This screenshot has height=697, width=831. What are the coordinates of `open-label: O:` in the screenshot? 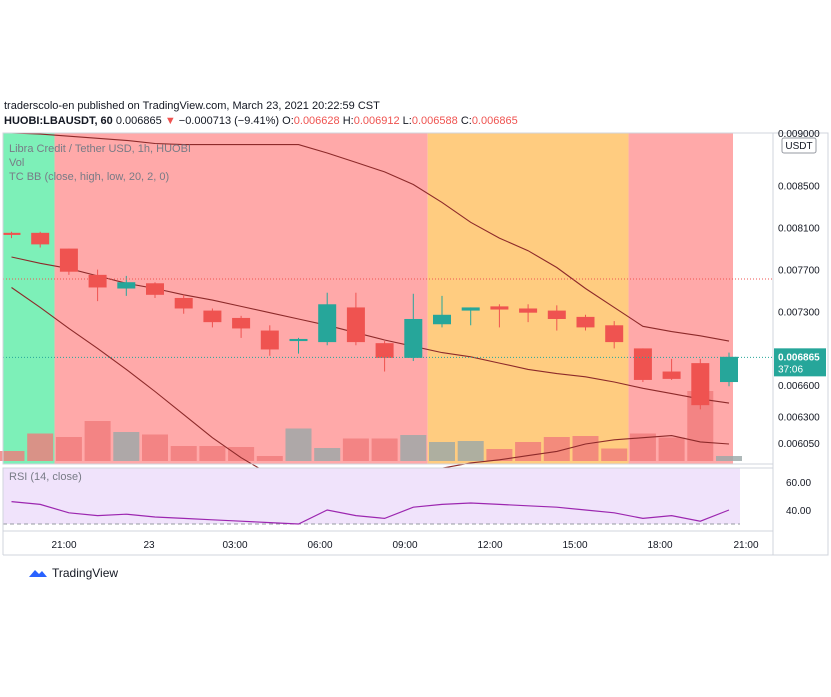 It's located at (288, 121).